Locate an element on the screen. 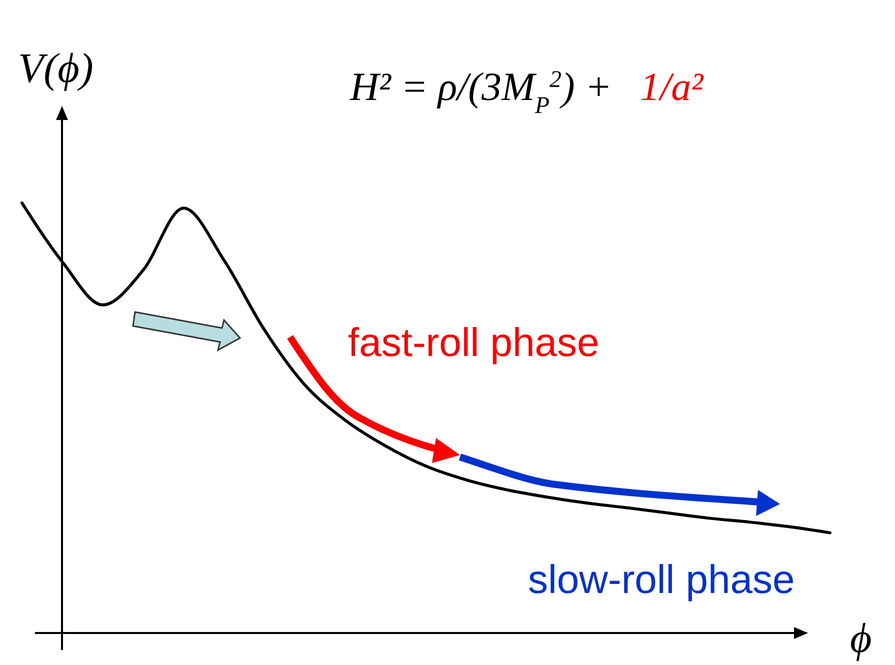  text: 1/a² is located at coordinates (672, 86).